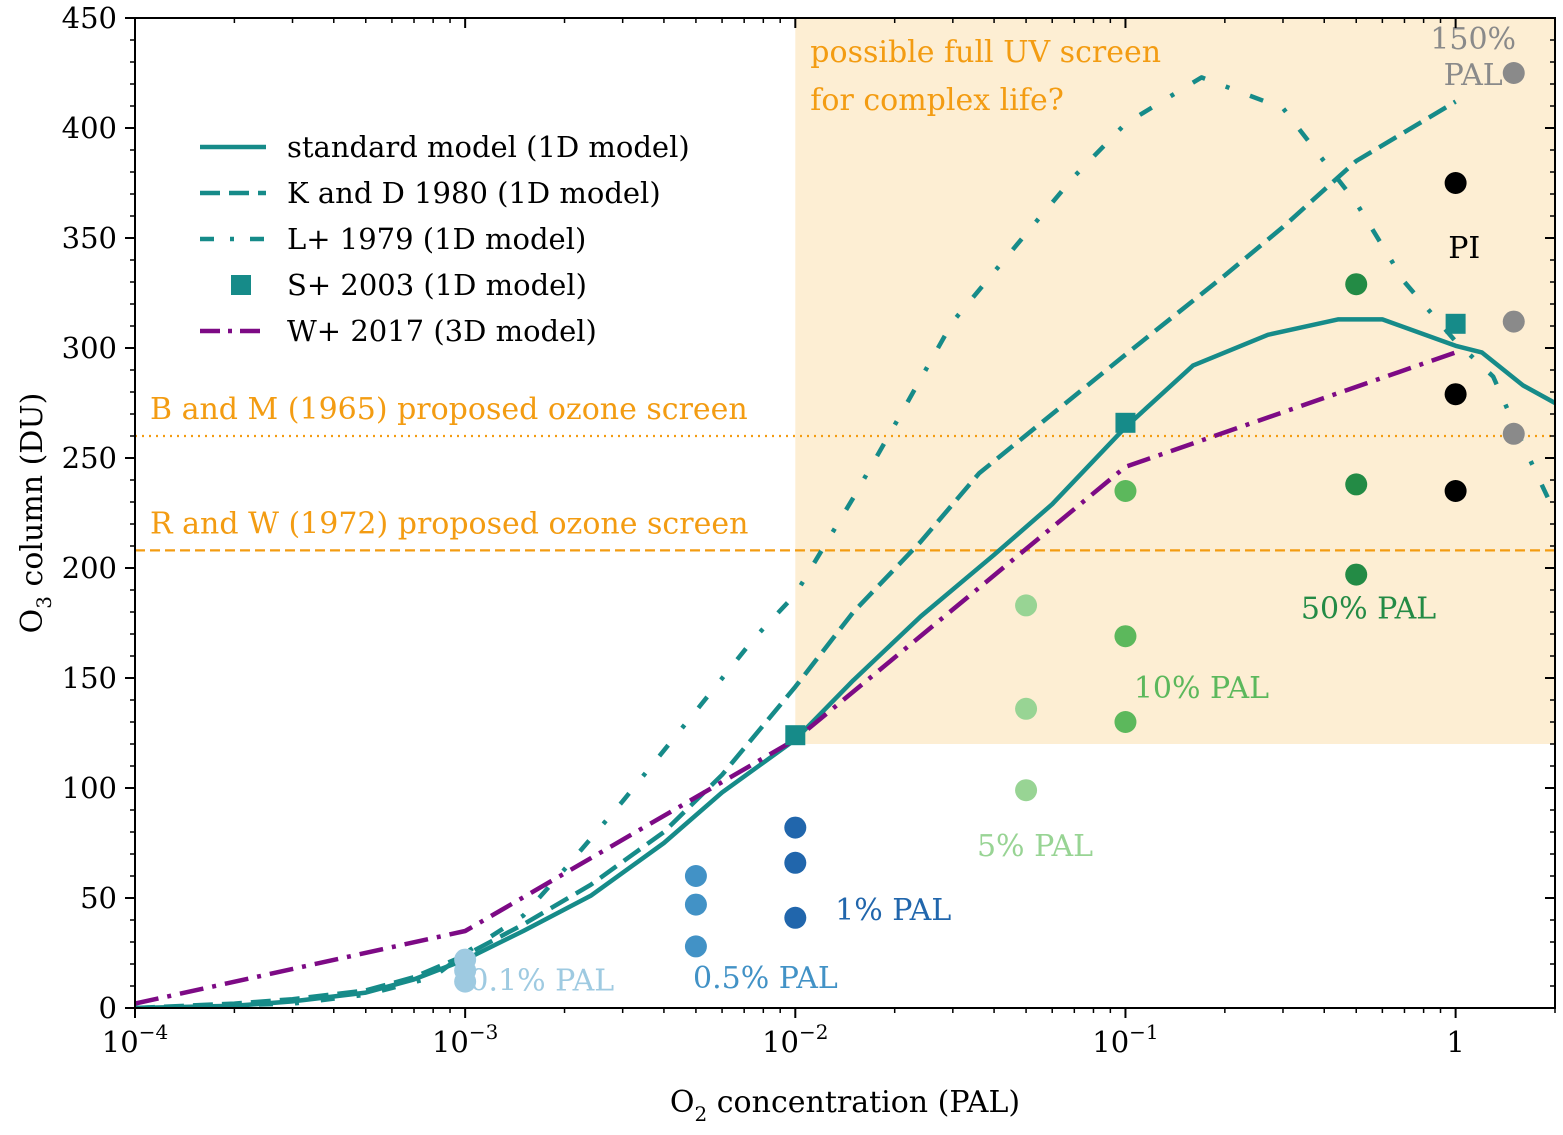 This screenshot has width=1563, height=1135. Describe the element at coordinates (682, 1102) in the screenshot. I see `x-axis-label-main: O` at that location.